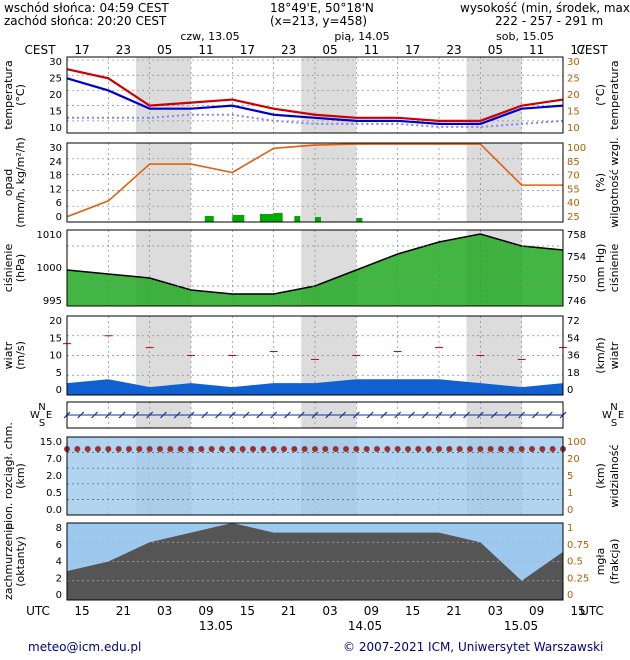  I want to click on pressure-tick-right-0: 758, so click(576, 235).